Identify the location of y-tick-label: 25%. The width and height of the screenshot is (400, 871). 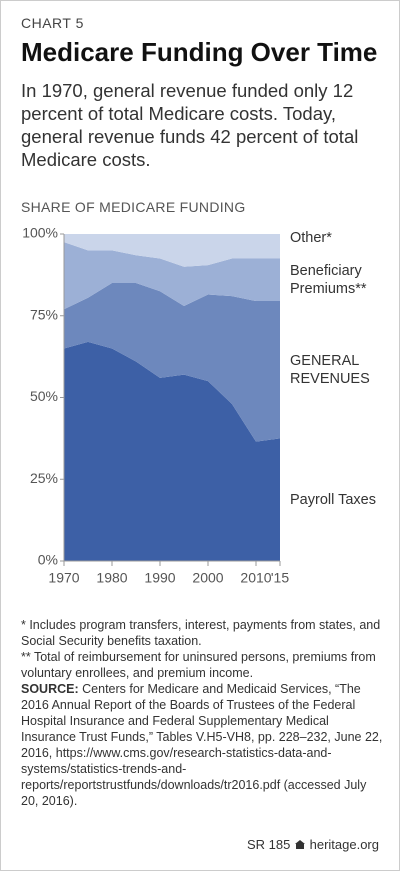
(44, 478).